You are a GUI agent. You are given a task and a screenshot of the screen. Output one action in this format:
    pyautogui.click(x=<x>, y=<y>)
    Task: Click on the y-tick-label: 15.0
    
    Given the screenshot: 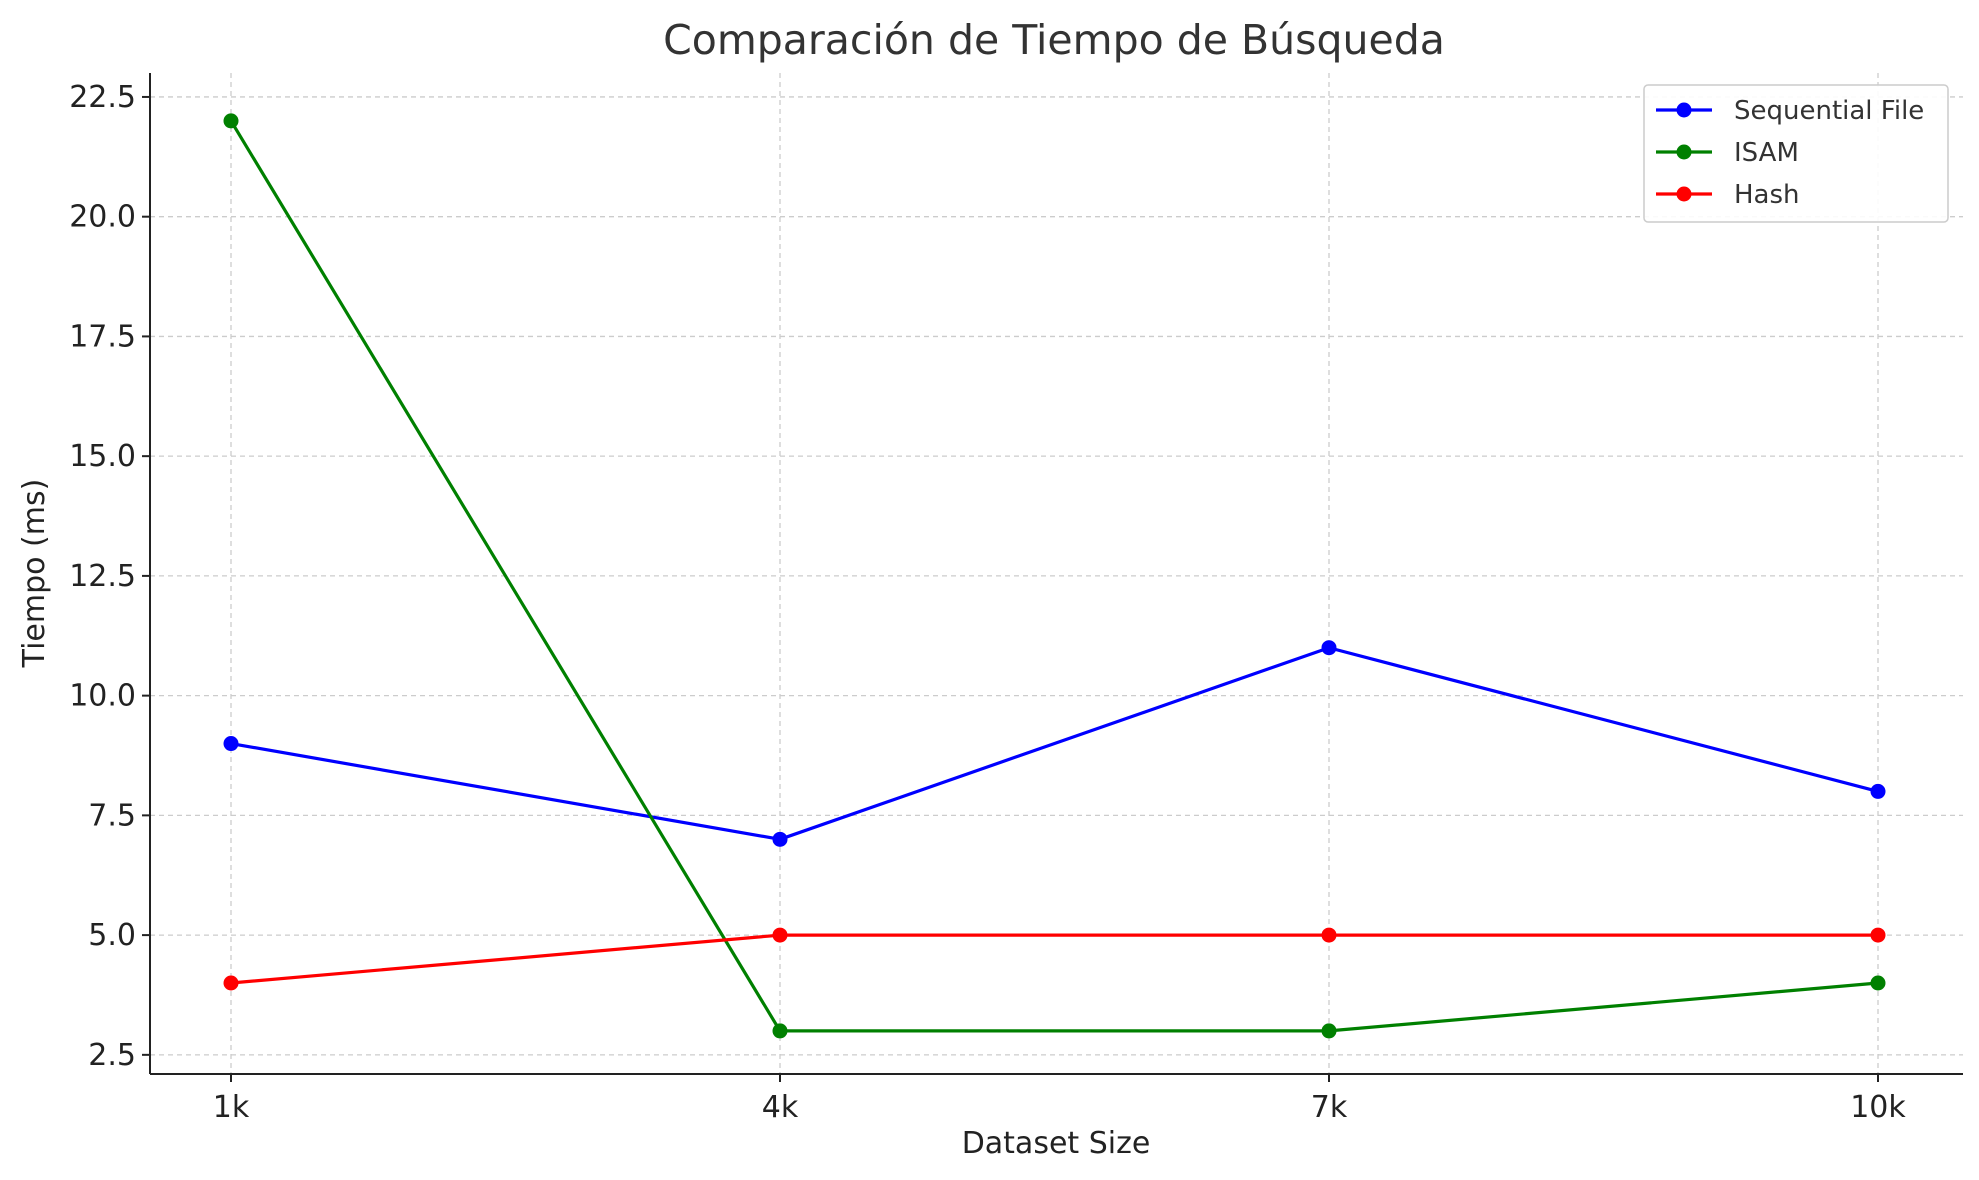 What is the action you would take?
    pyautogui.click(x=102, y=456)
    